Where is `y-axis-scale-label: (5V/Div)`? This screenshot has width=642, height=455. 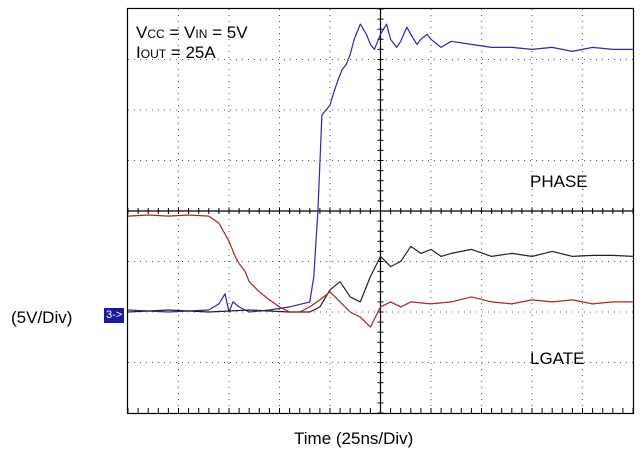
y-axis-scale-label: (5V/Div) is located at coordinates (42, 317).